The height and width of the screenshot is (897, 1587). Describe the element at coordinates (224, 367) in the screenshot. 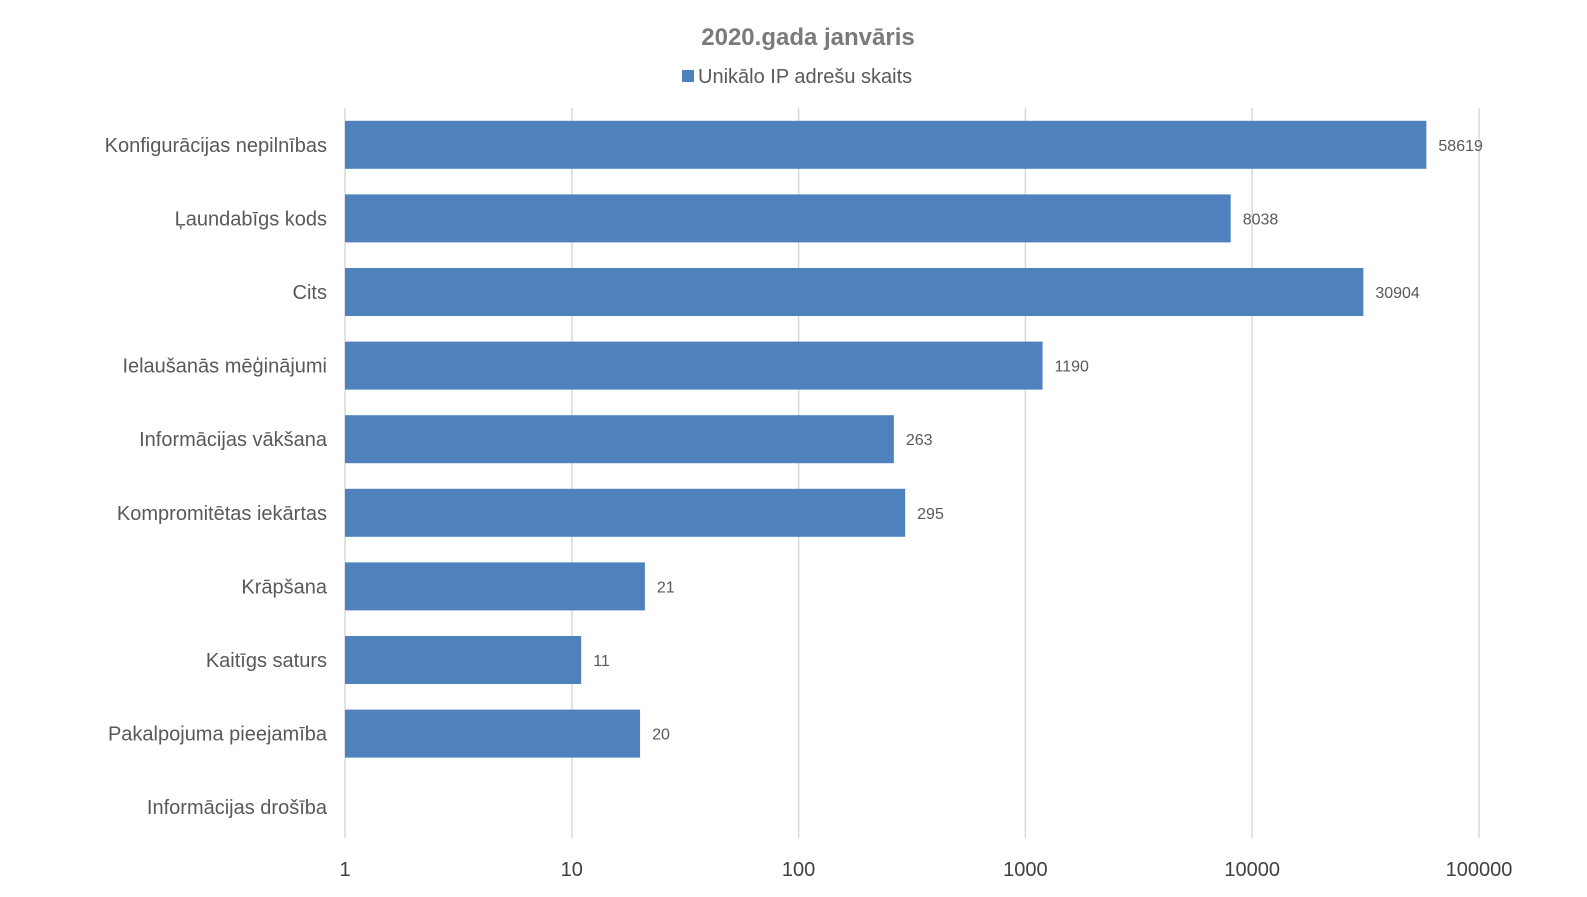

I see `category-label: Ielaušanās mēģinājumi` at that location.